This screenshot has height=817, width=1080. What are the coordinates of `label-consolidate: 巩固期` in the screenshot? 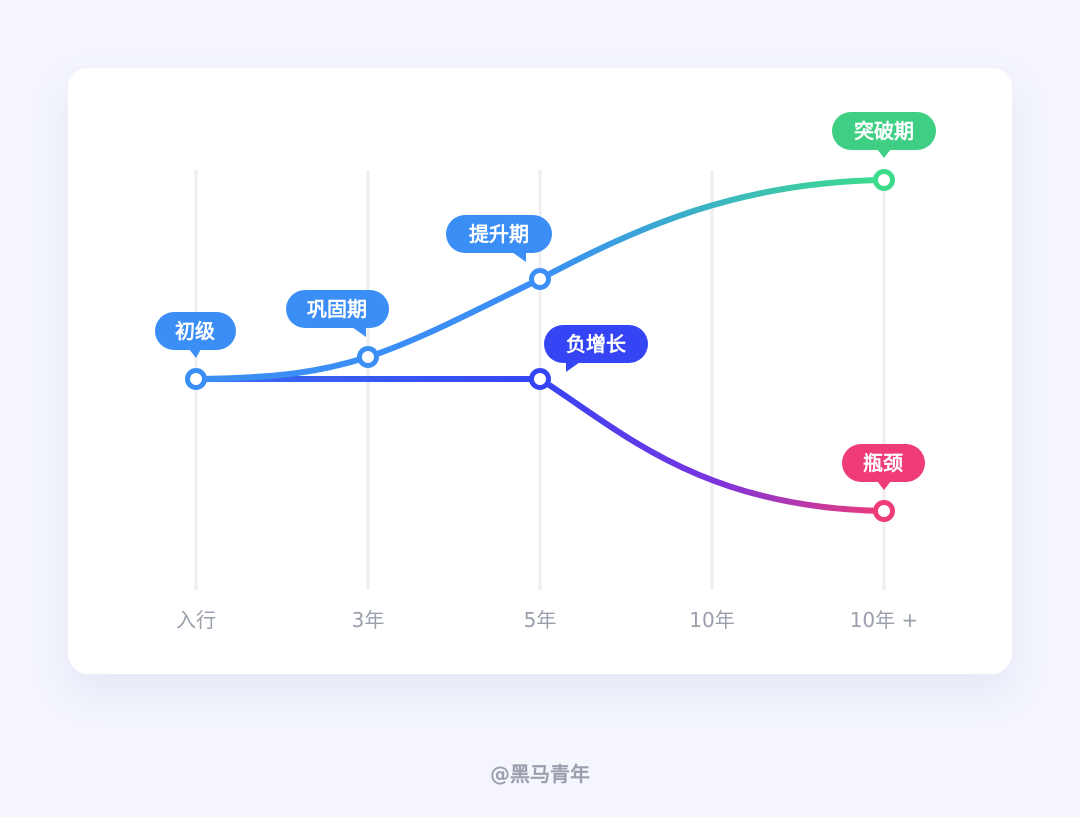 It's located at (337, 309).